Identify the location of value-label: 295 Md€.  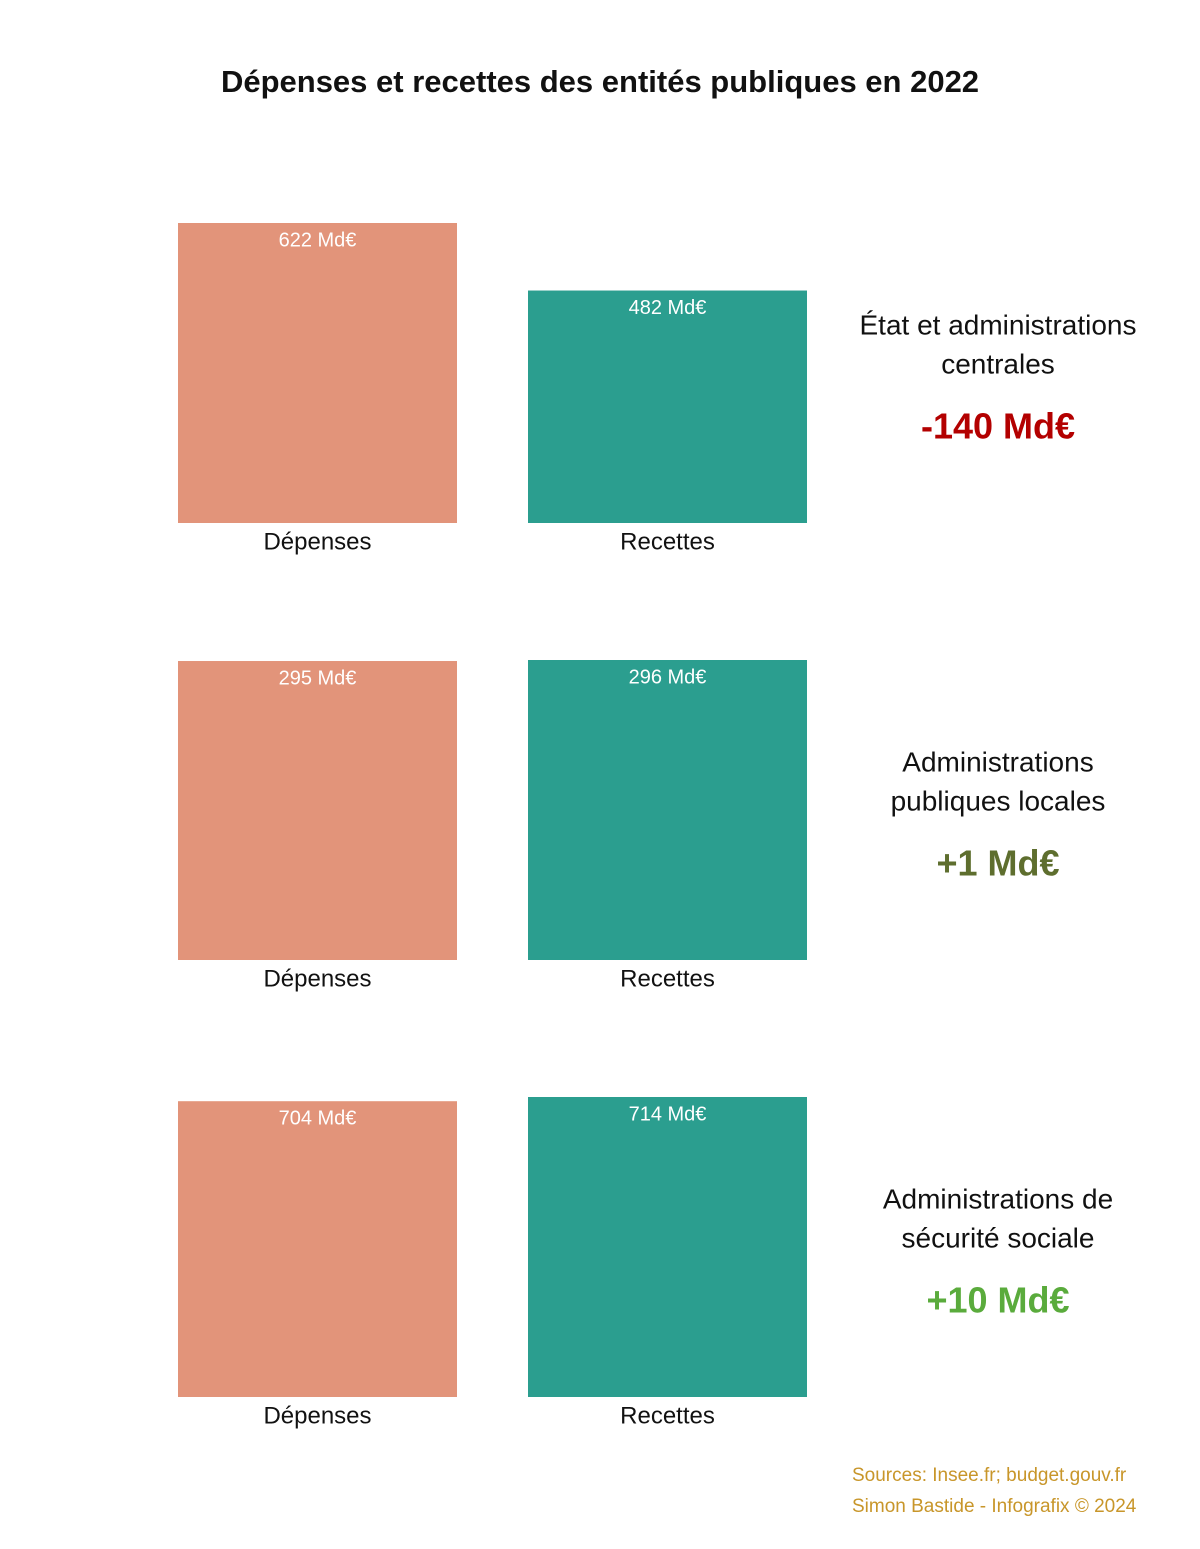
(318, 678).